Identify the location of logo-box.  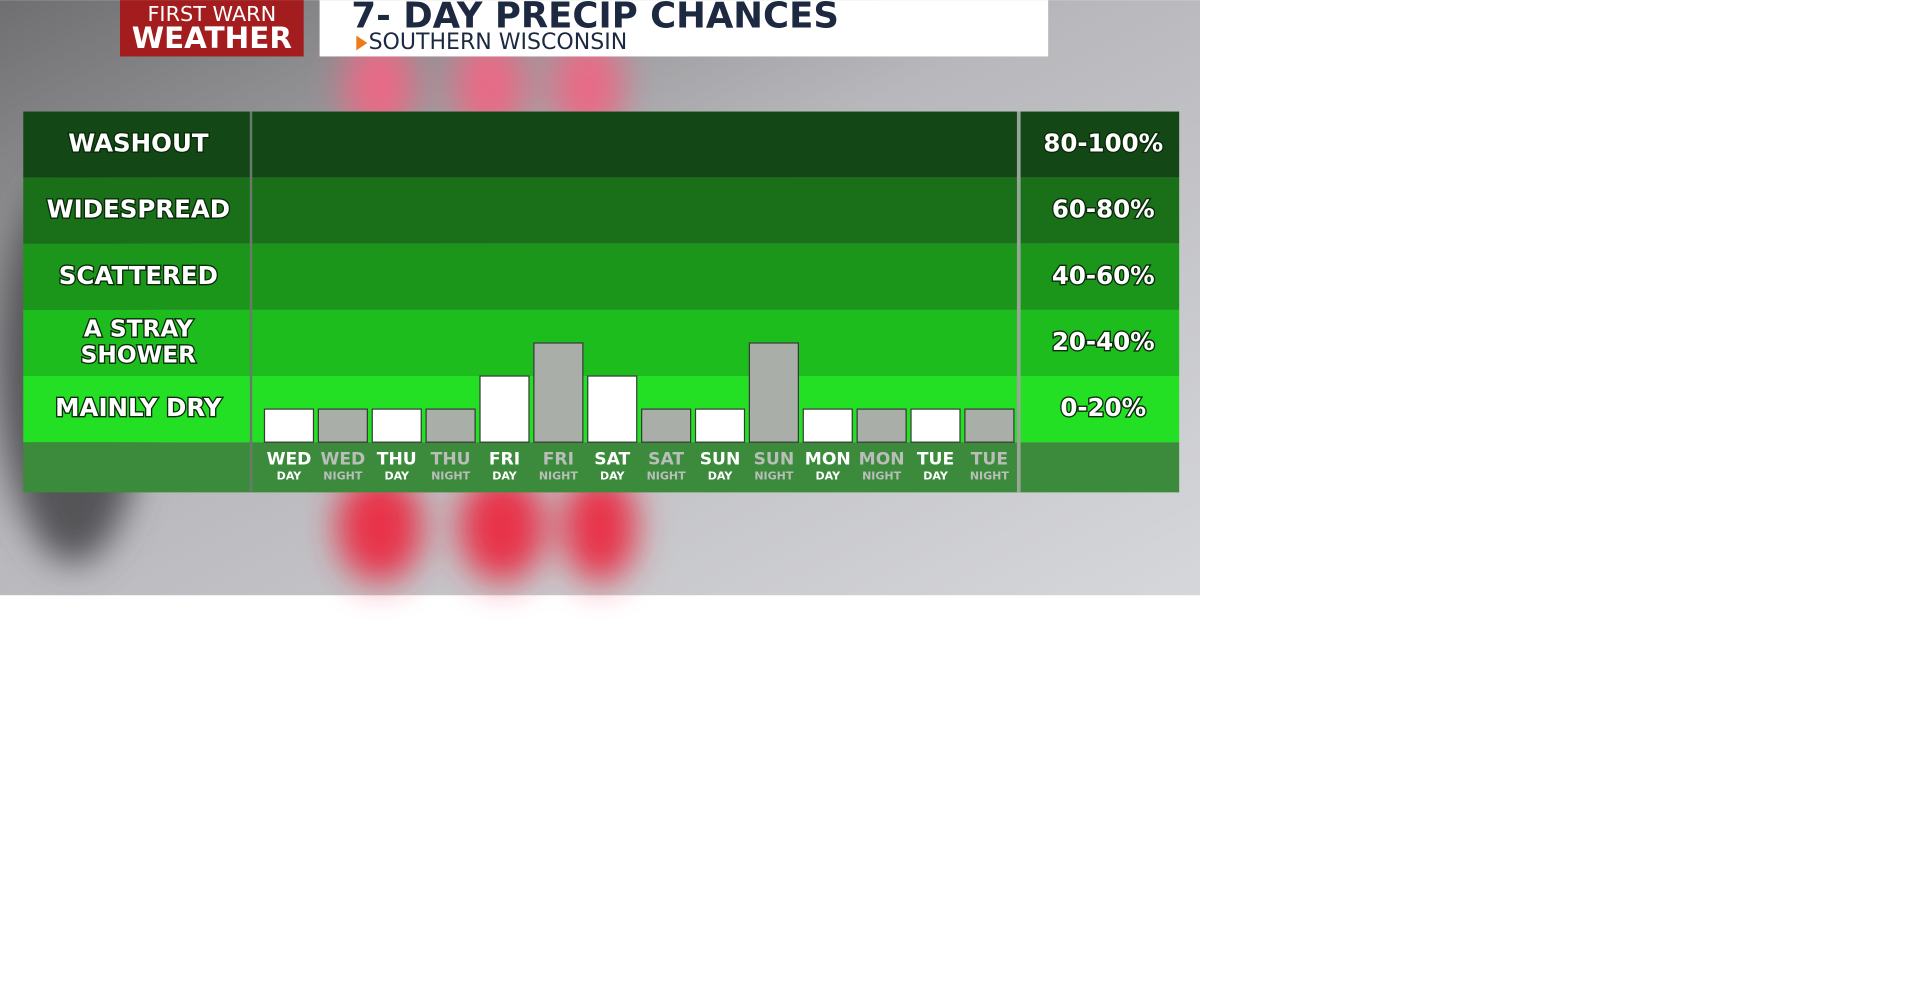
(212, 28).